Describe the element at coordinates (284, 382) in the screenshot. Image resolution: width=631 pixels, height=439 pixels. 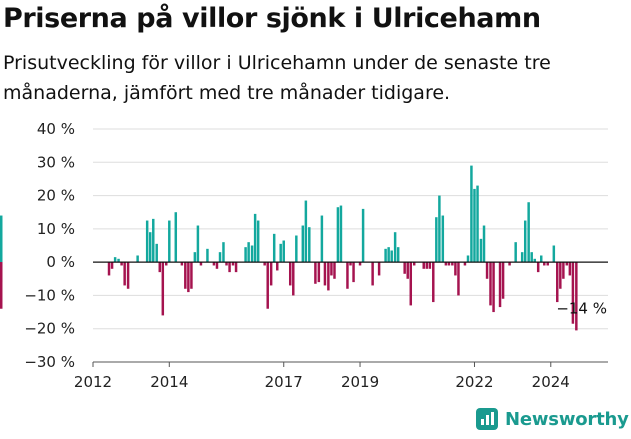
I see `x-tick-label: 2017` at that location.